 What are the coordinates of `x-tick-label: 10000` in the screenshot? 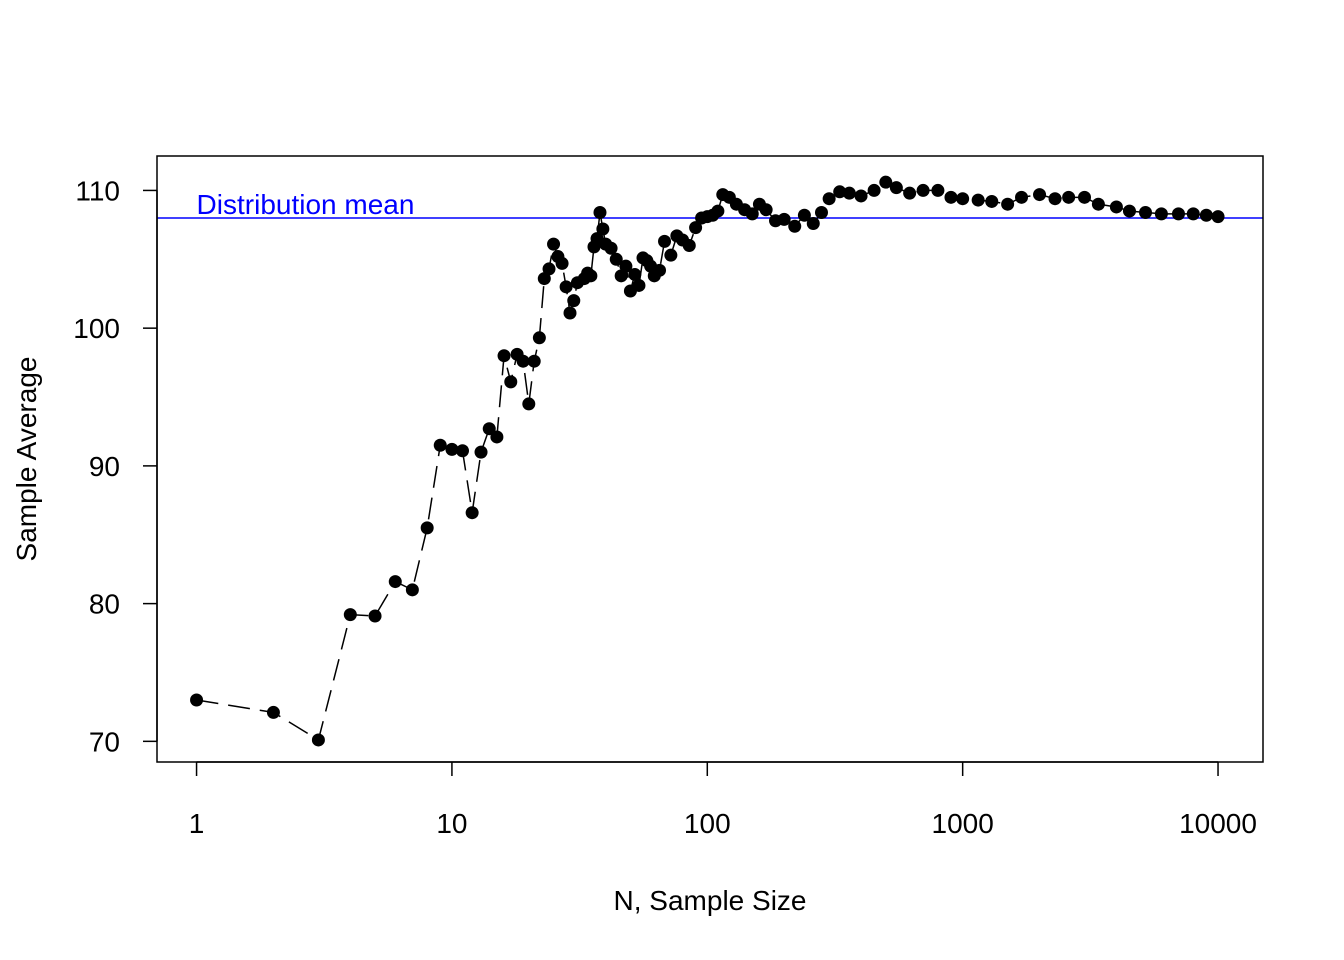 It's located at (1218, 823).